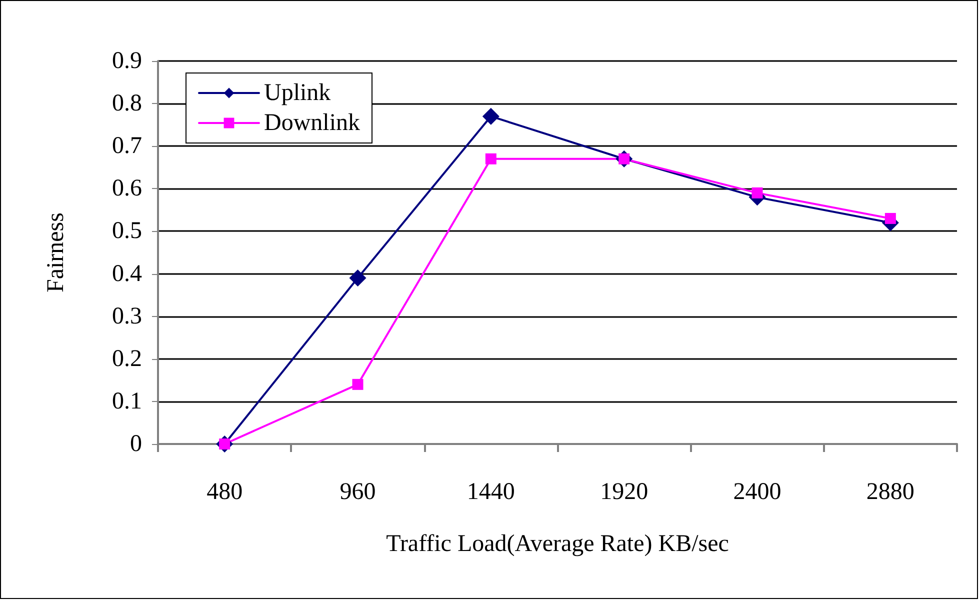 Image resolution: width=980 pixels, height=601 pixels. I want to click on x-tick-label: 1920, so click(624, 492).